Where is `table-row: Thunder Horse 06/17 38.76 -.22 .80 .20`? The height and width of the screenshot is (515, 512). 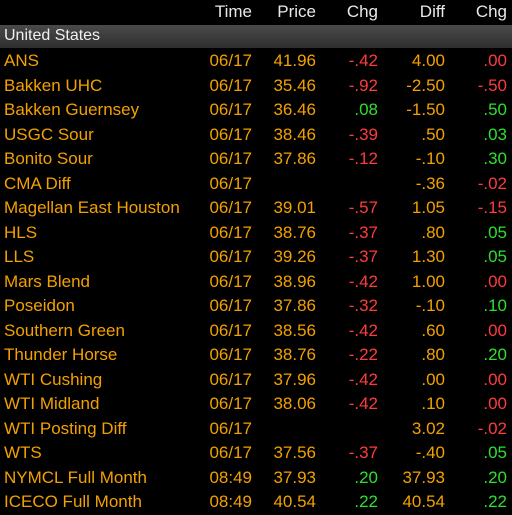 table-row: Thunder Horse 06/17 38.76 -.22 .80 .20 is located at coordinates (256, 355).